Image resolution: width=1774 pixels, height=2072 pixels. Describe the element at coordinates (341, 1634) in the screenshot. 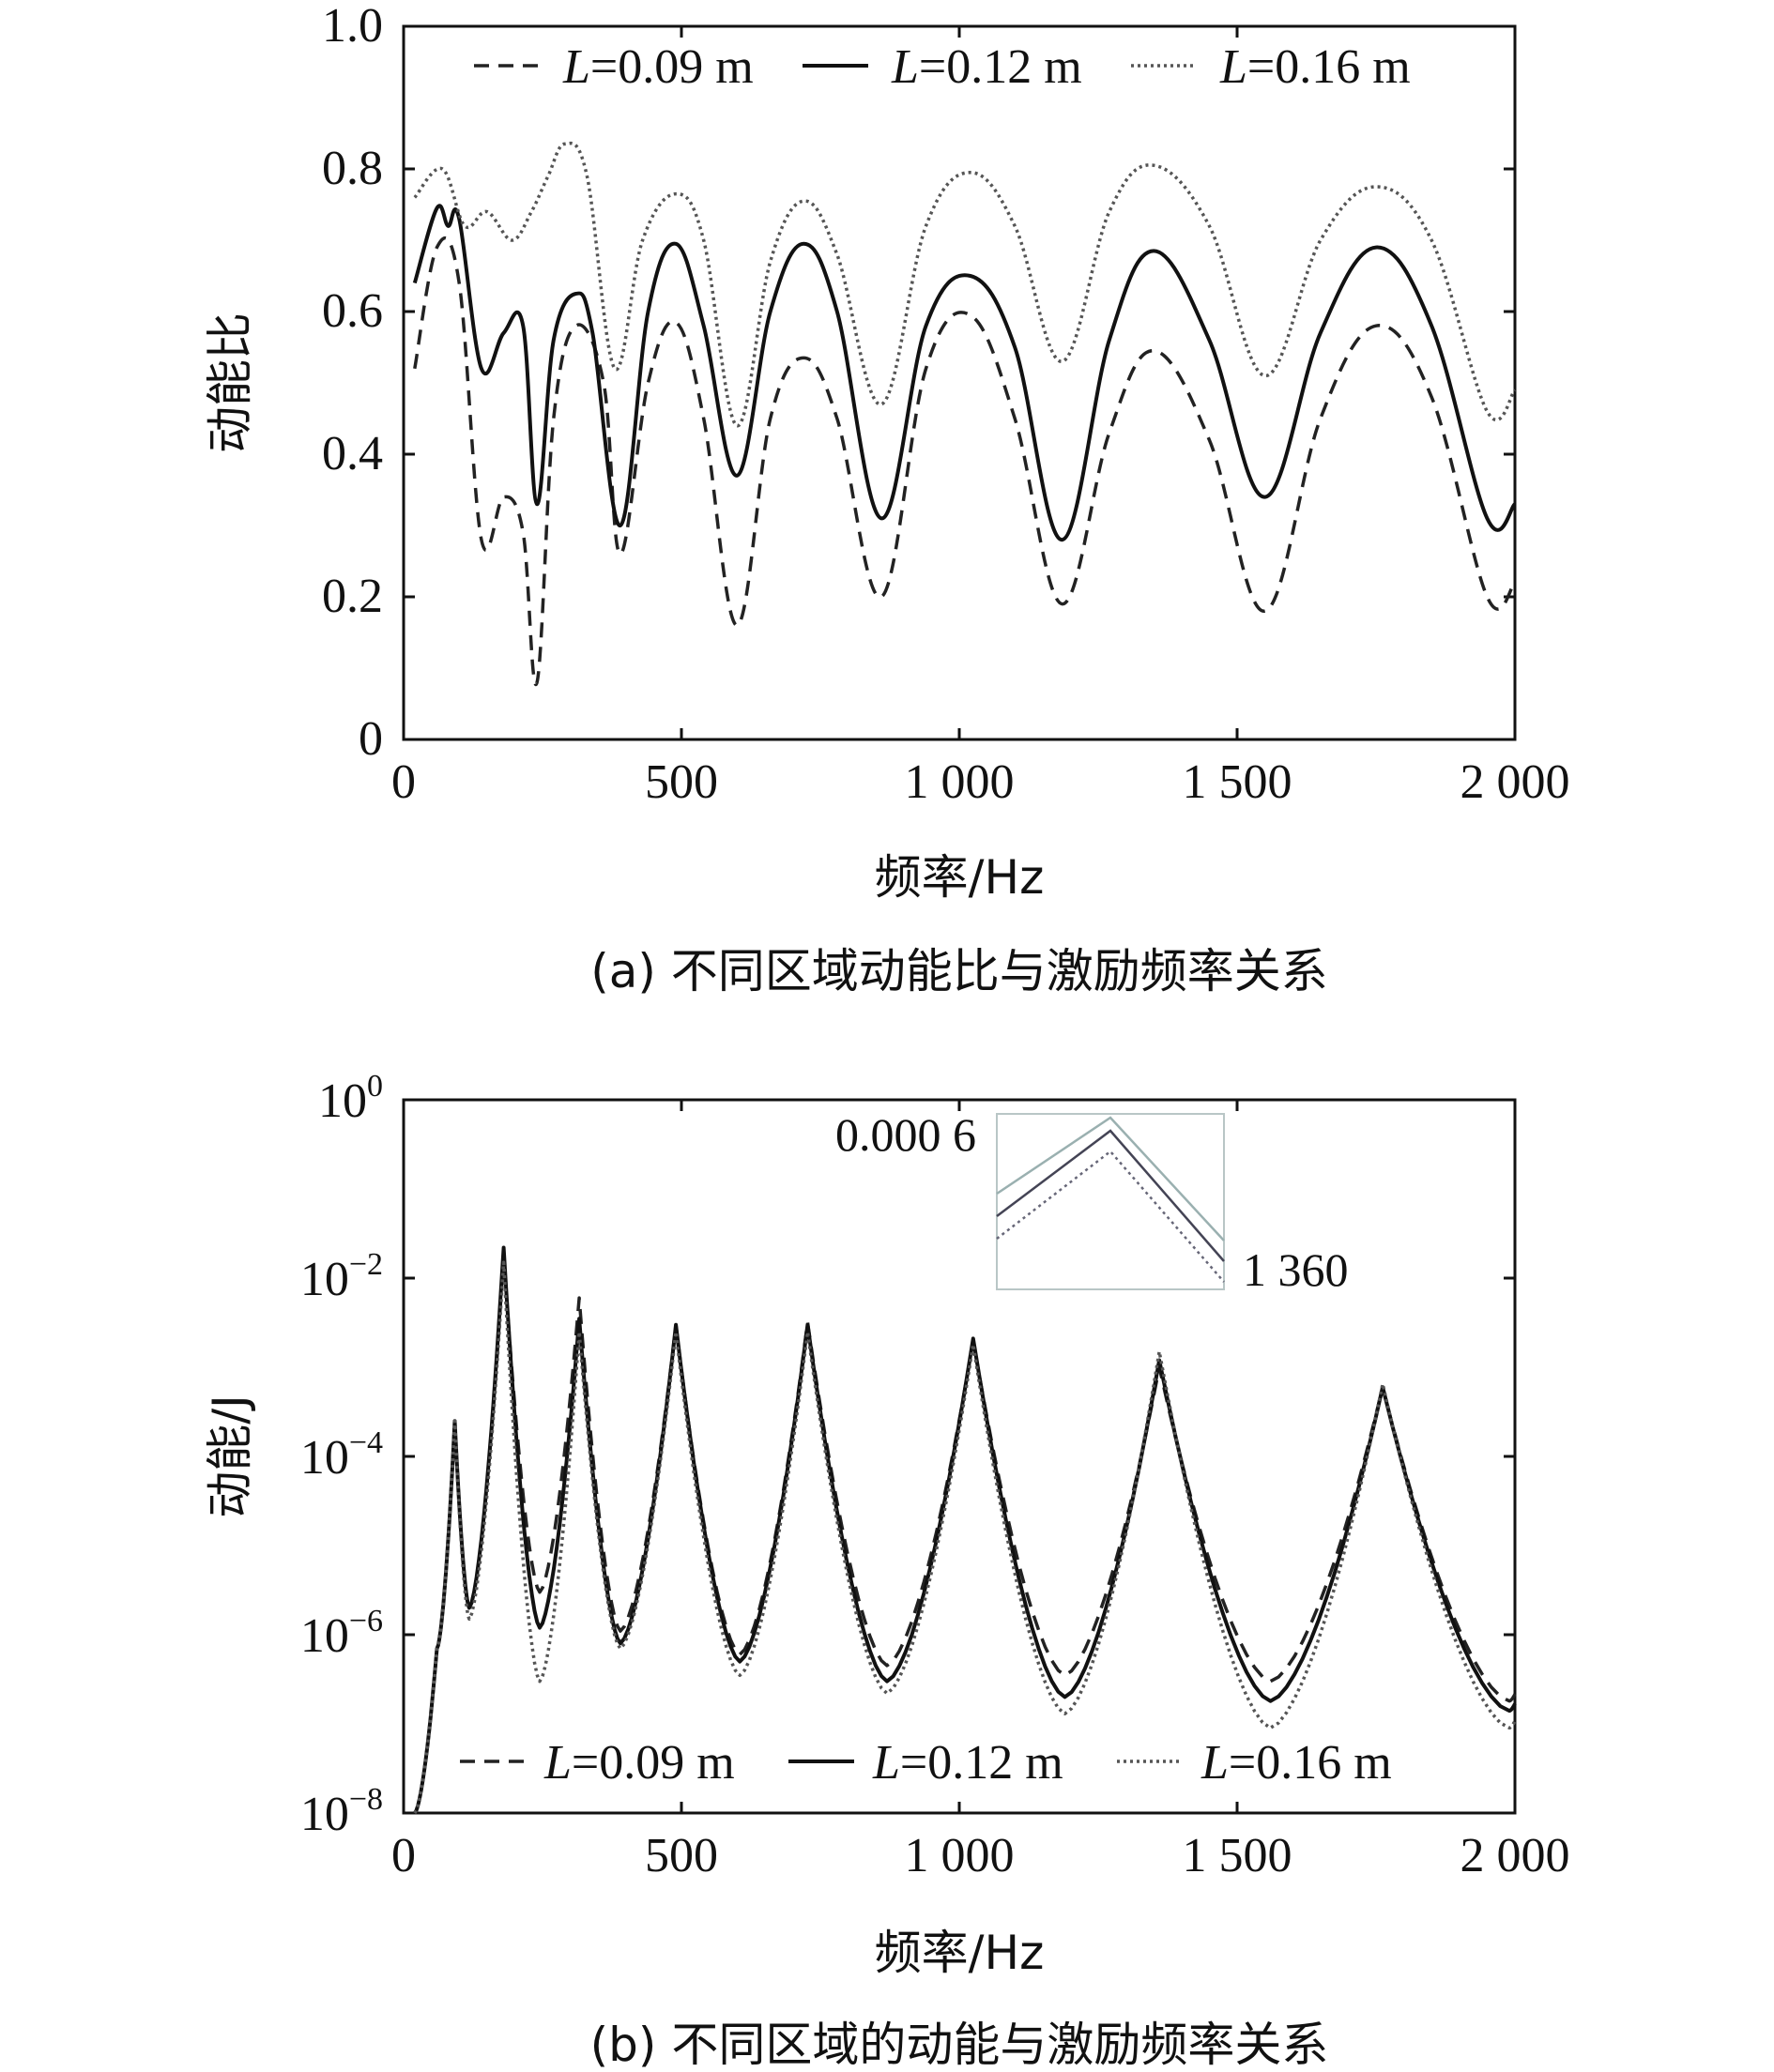

I see `y-tick-label: 10⁻⁶` at that location.